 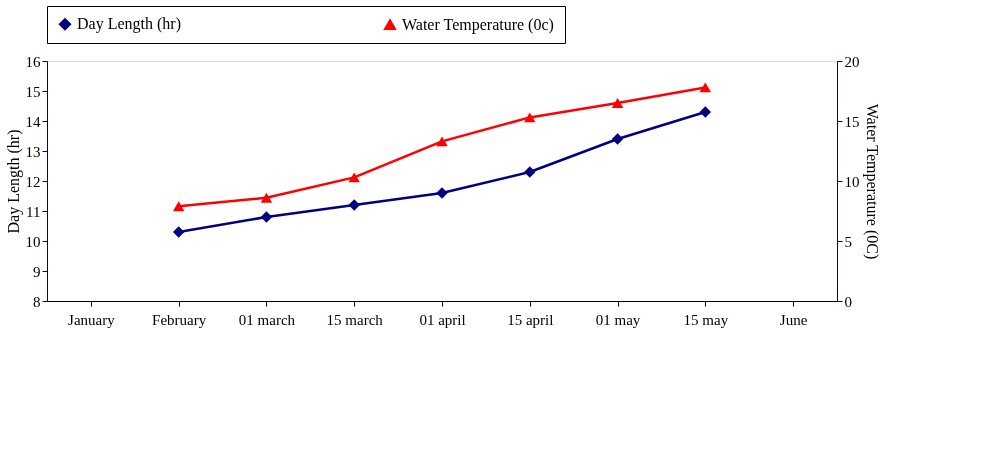 What do you see at coordinates (33, 121) in the screenshot?
I see `y-tick-label: 14` at bounding box center [33, 121].